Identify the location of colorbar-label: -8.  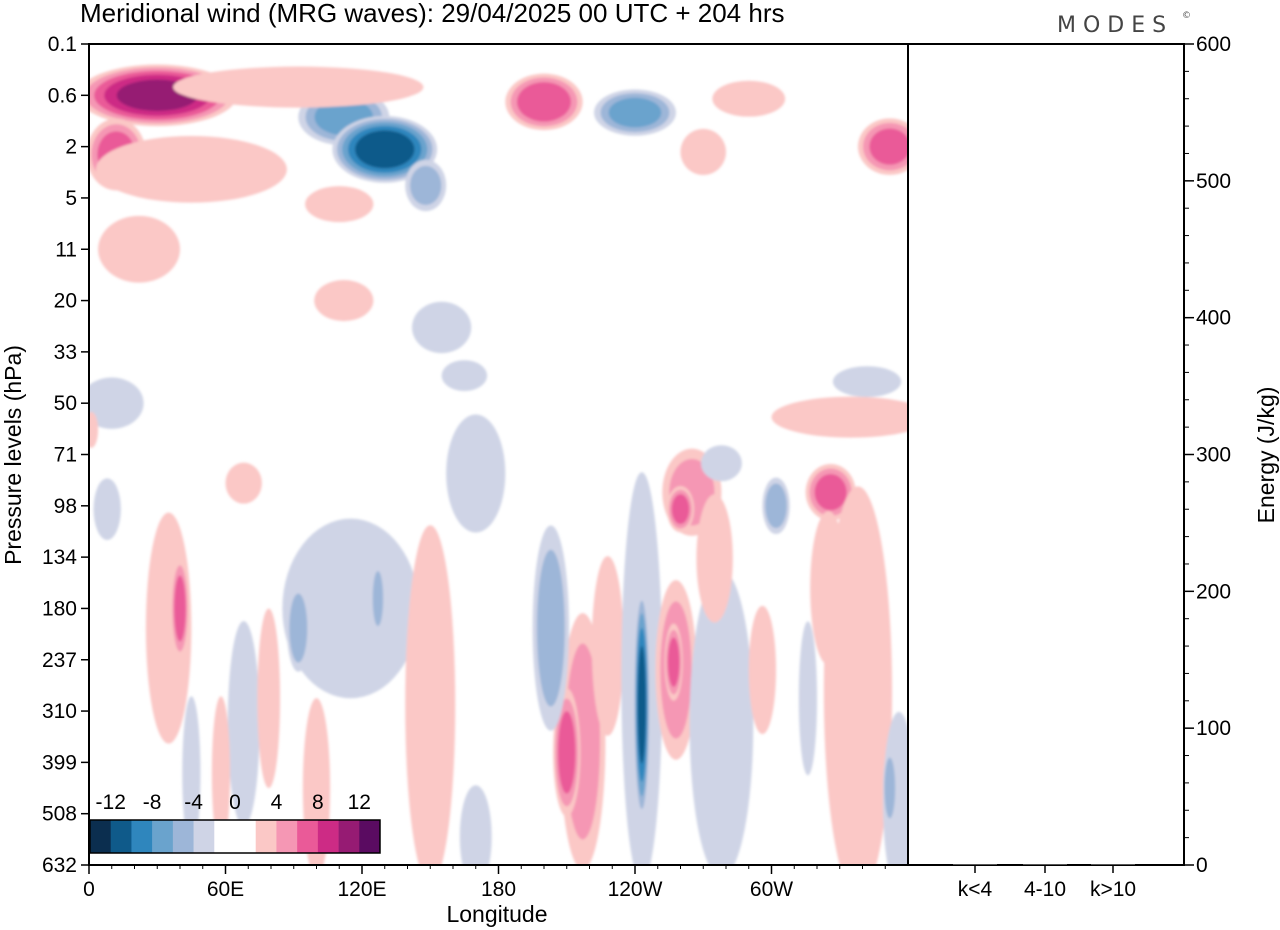
(152, 802).